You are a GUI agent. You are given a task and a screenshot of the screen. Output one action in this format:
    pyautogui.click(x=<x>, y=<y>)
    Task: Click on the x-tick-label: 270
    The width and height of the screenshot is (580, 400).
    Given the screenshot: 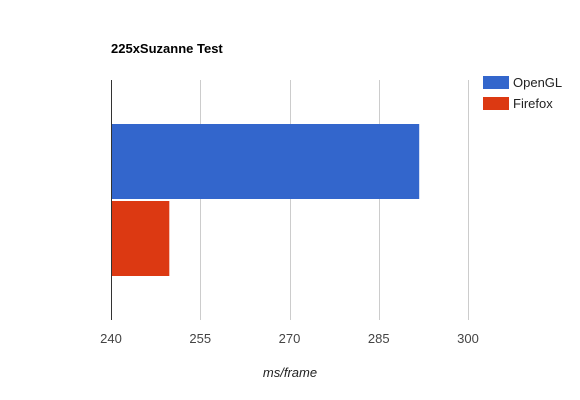 What is the action you would take?
    pyautogui.click(x=290, y=338)
    